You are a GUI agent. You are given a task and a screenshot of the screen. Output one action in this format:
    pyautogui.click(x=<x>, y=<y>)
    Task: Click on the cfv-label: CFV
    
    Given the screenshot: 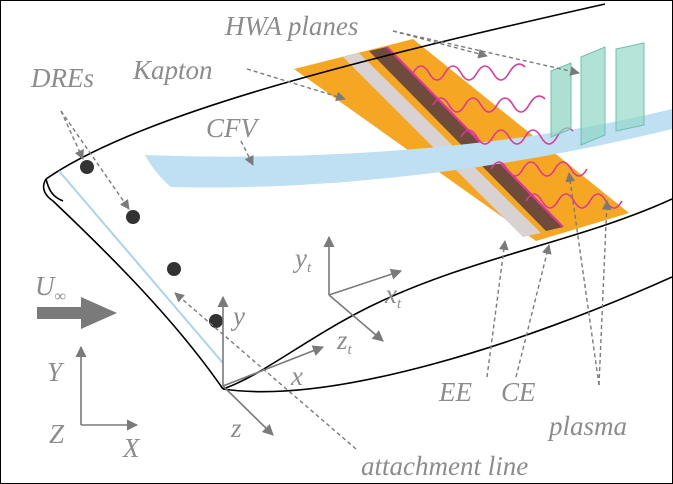 What is the action you would take?
    pyautogui.click(x=233, y=128)
    